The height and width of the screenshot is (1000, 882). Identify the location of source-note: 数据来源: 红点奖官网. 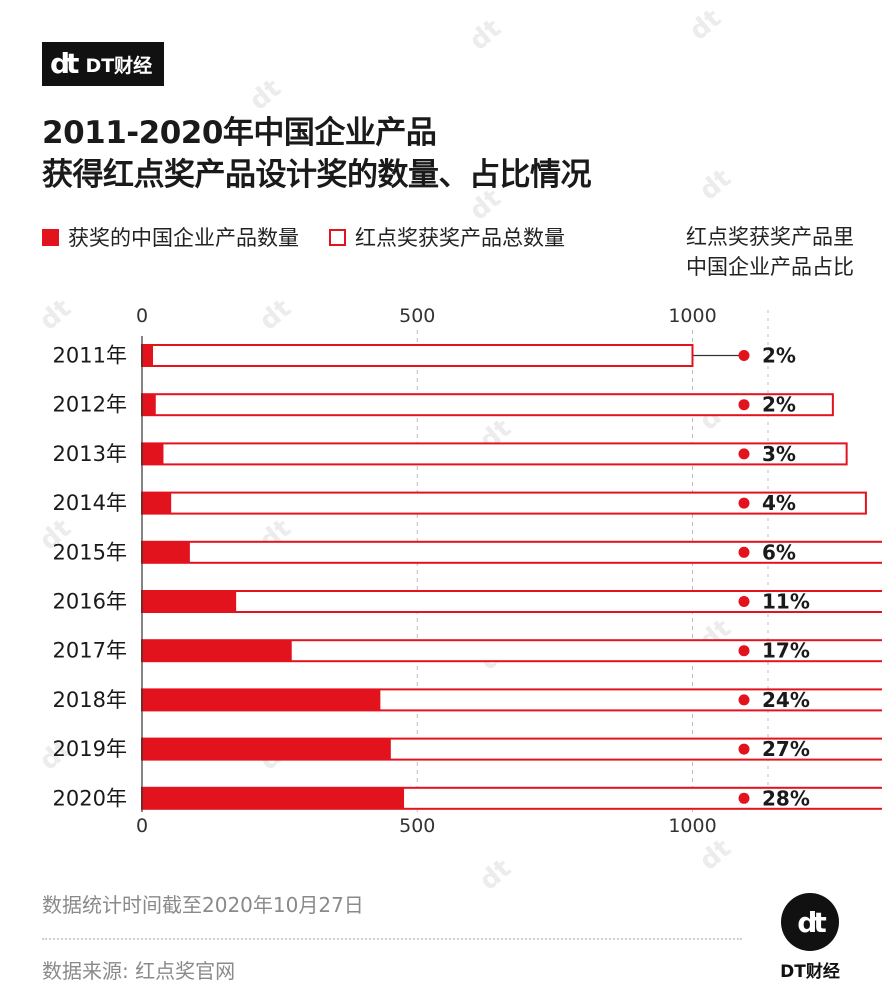
(139, 971).